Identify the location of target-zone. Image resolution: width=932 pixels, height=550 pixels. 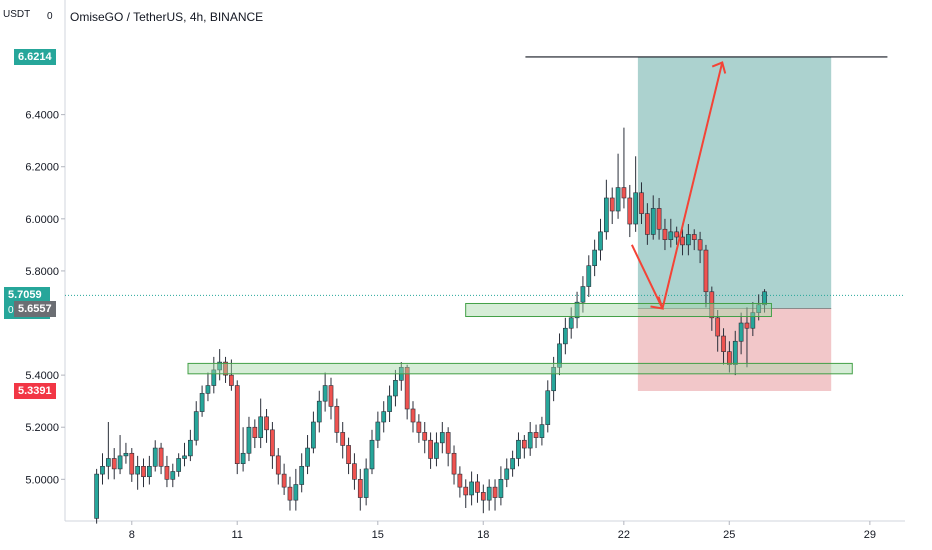
(734, 182).